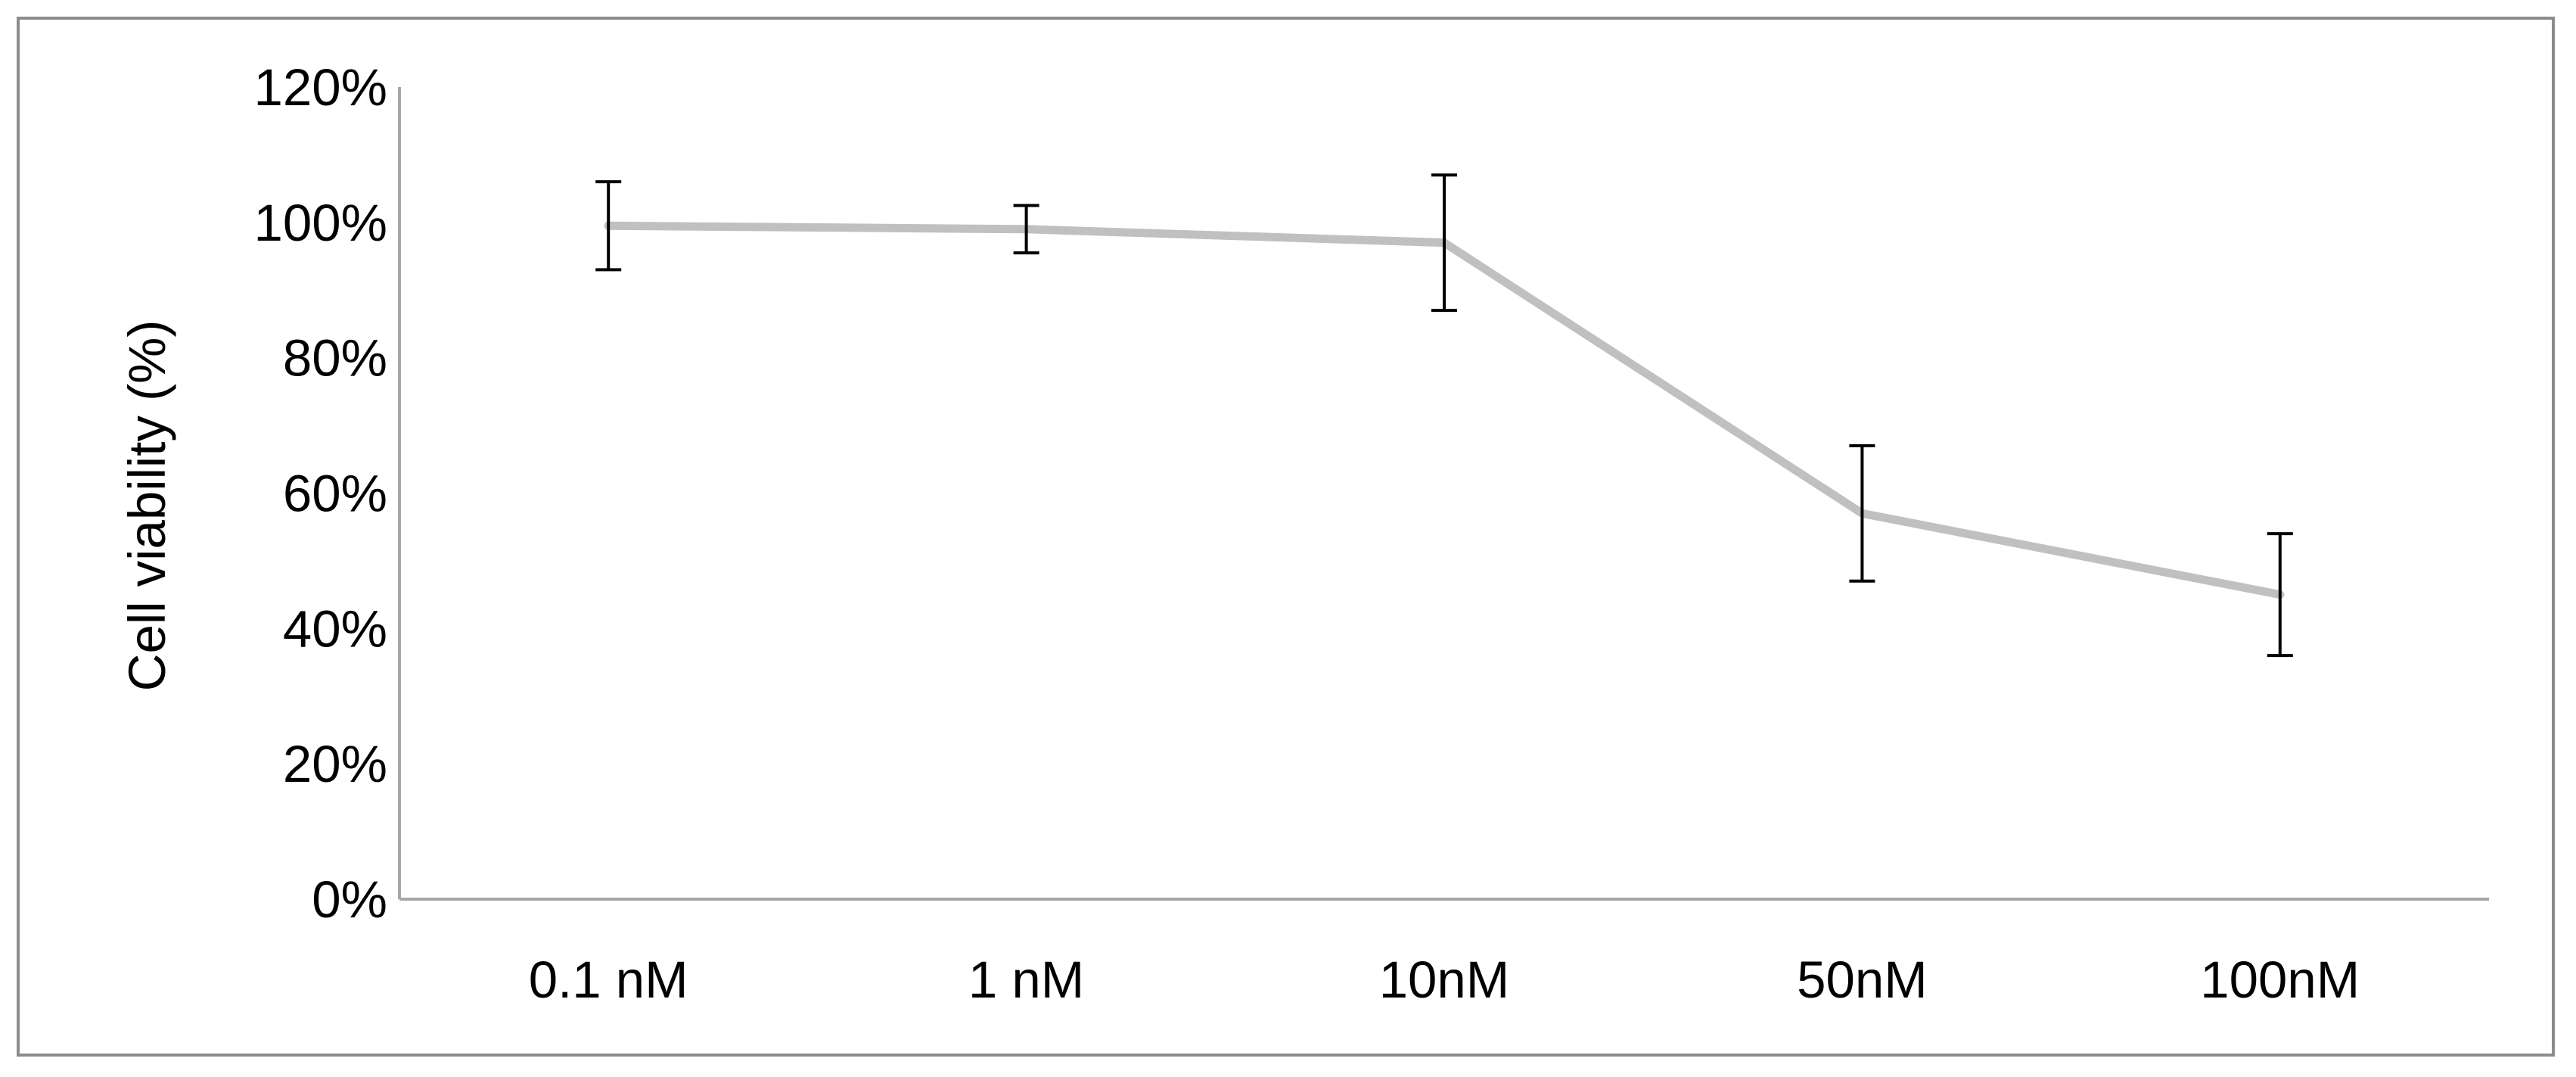 Image resolution: width=2576 pixels, height=1077 pixels. Describe the element at coordinates (335, 494) in the screenshot. I see `y-tick-label: 60%` at that location.